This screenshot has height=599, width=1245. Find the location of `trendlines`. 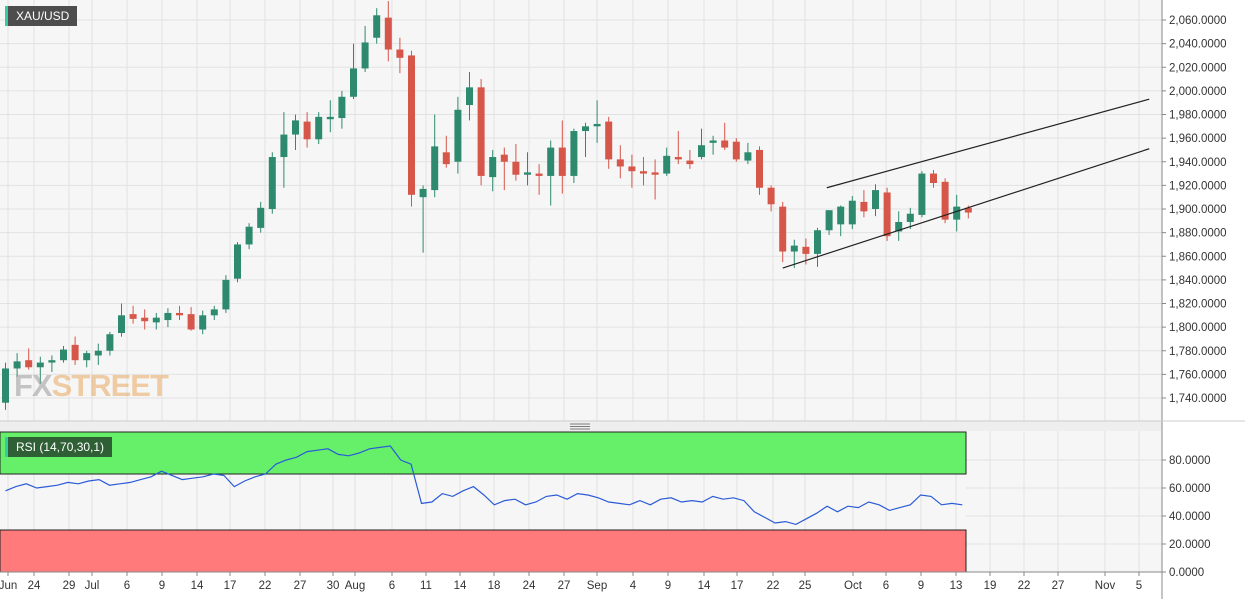

trendlines is located at coordinates (966, 183).